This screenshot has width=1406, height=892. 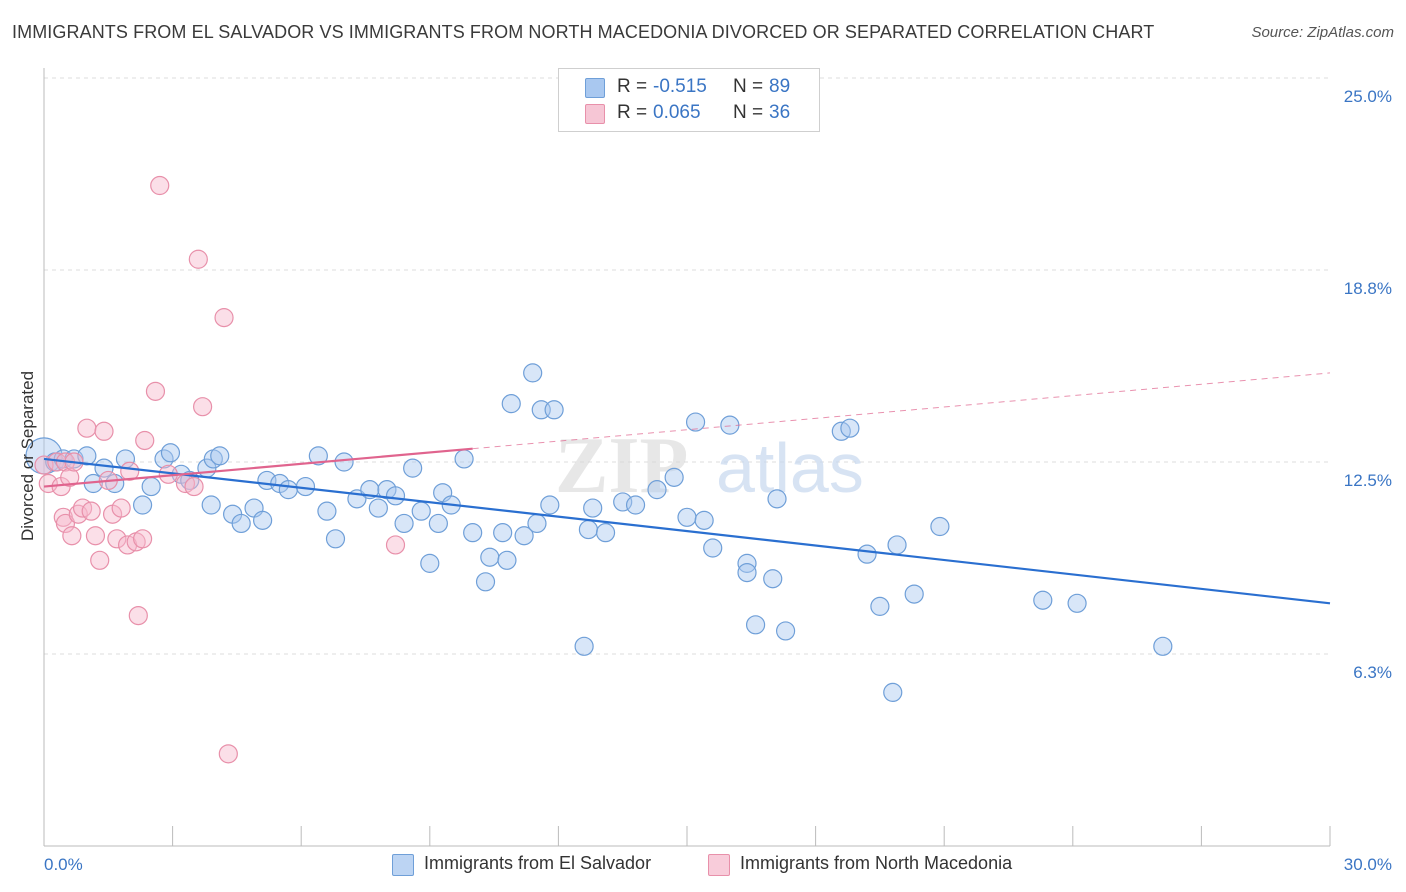 What do you see at coordinates (780, 112) in the screenshot?
I see `n-value: 36` at bounding box center [780, 112].